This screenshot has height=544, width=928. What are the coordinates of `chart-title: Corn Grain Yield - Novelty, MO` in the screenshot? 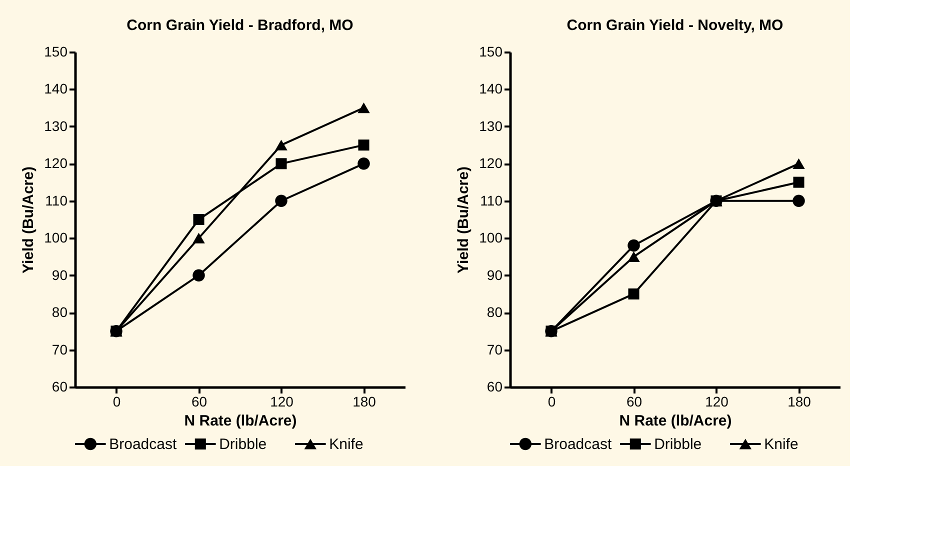 It's located at (675, 25).